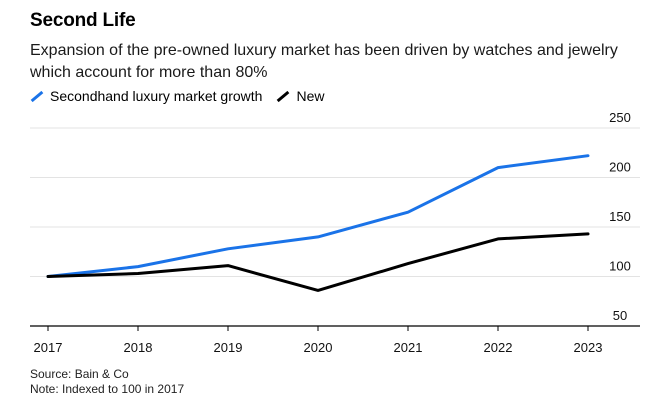  I want to click on x-tick-label: 2021, so click(408, 347).